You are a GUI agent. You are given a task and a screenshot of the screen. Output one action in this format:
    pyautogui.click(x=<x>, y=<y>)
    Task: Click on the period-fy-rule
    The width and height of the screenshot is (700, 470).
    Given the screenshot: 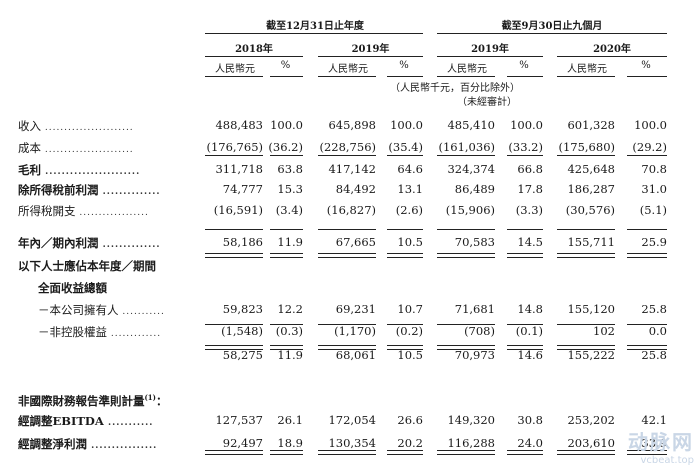 What is the action you would take?
    pyautogui.click(x=314, y=33)
    